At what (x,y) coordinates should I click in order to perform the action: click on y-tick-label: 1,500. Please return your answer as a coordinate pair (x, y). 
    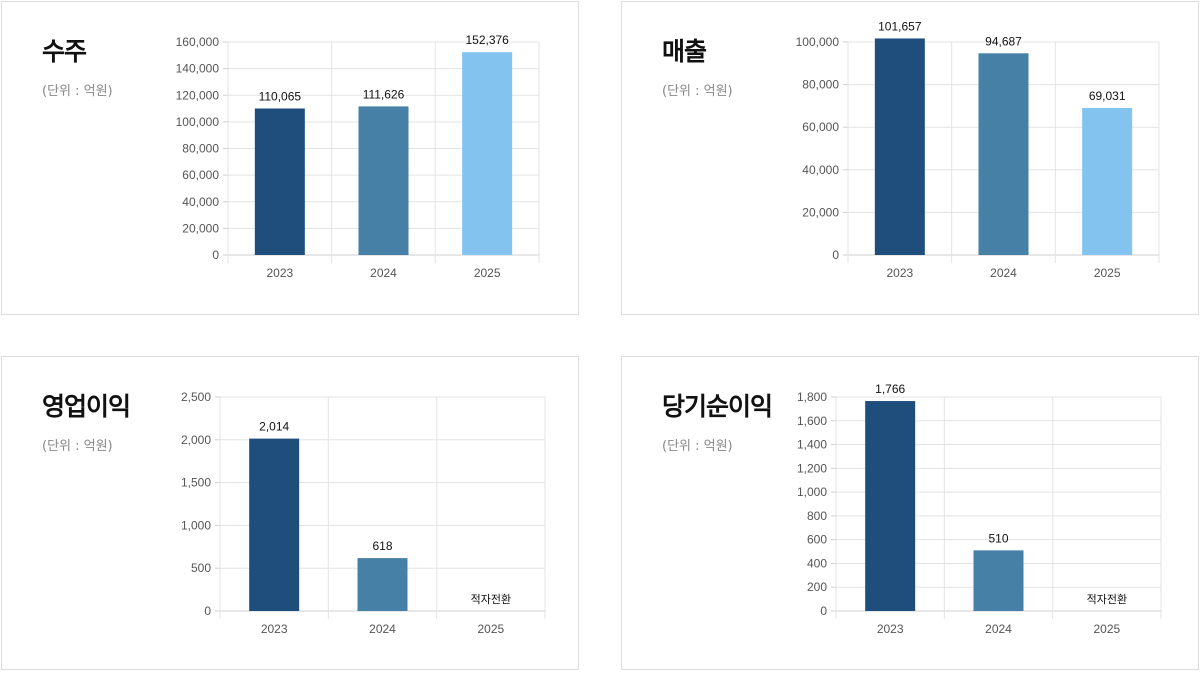
    Looking at the image, I should click on (196, 483).